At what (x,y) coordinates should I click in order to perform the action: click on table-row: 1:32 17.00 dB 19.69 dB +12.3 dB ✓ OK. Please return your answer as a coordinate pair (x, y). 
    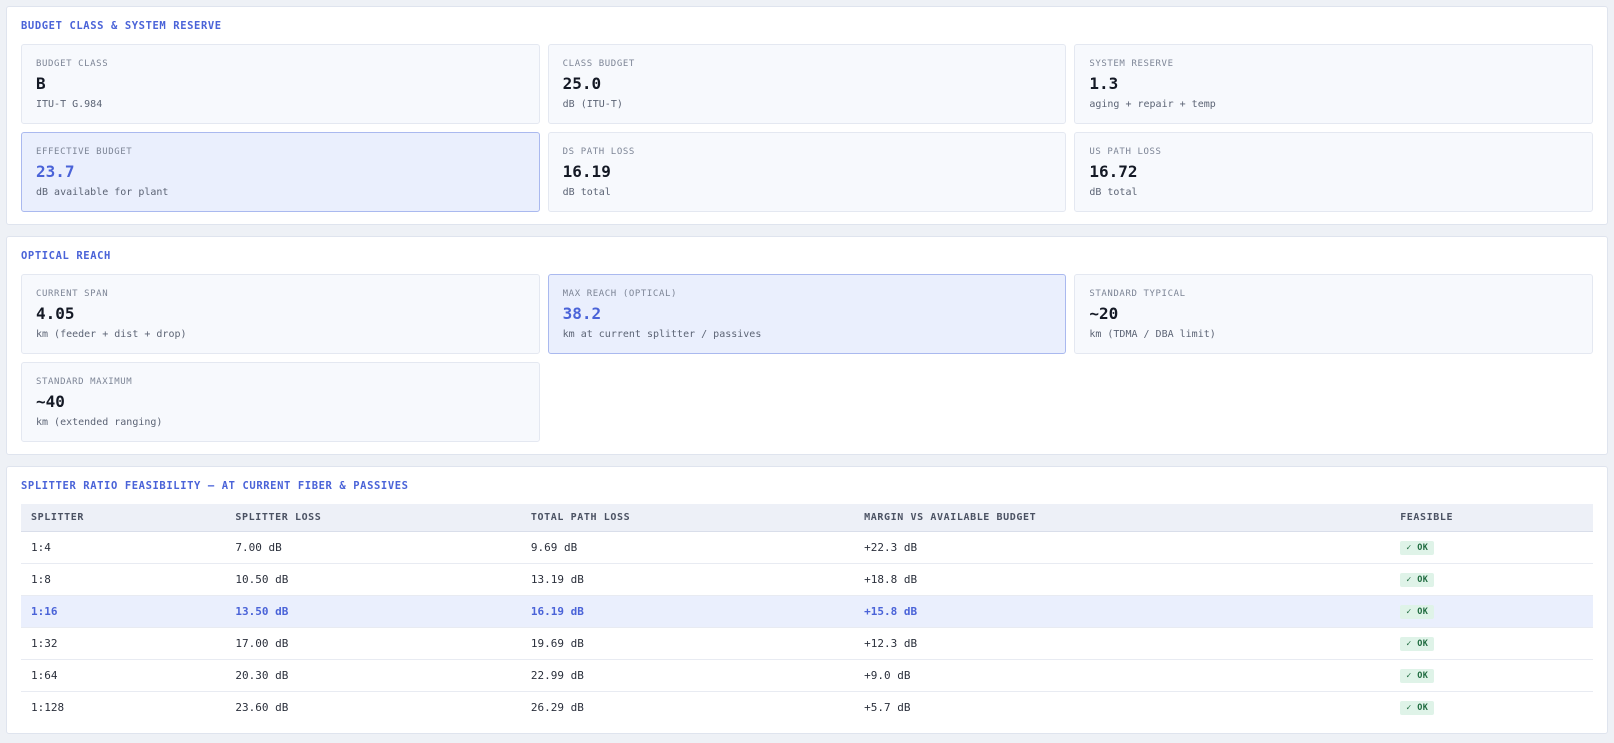
    Looking at the image, I should click on (807, 643).